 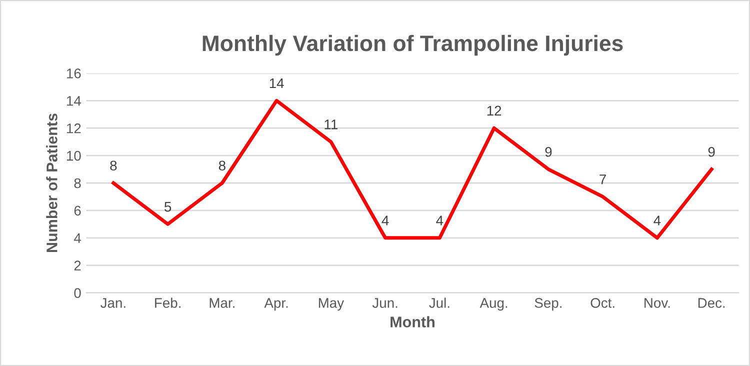 I want to click on y-tick-label: 16, so click(x=74, y=73).